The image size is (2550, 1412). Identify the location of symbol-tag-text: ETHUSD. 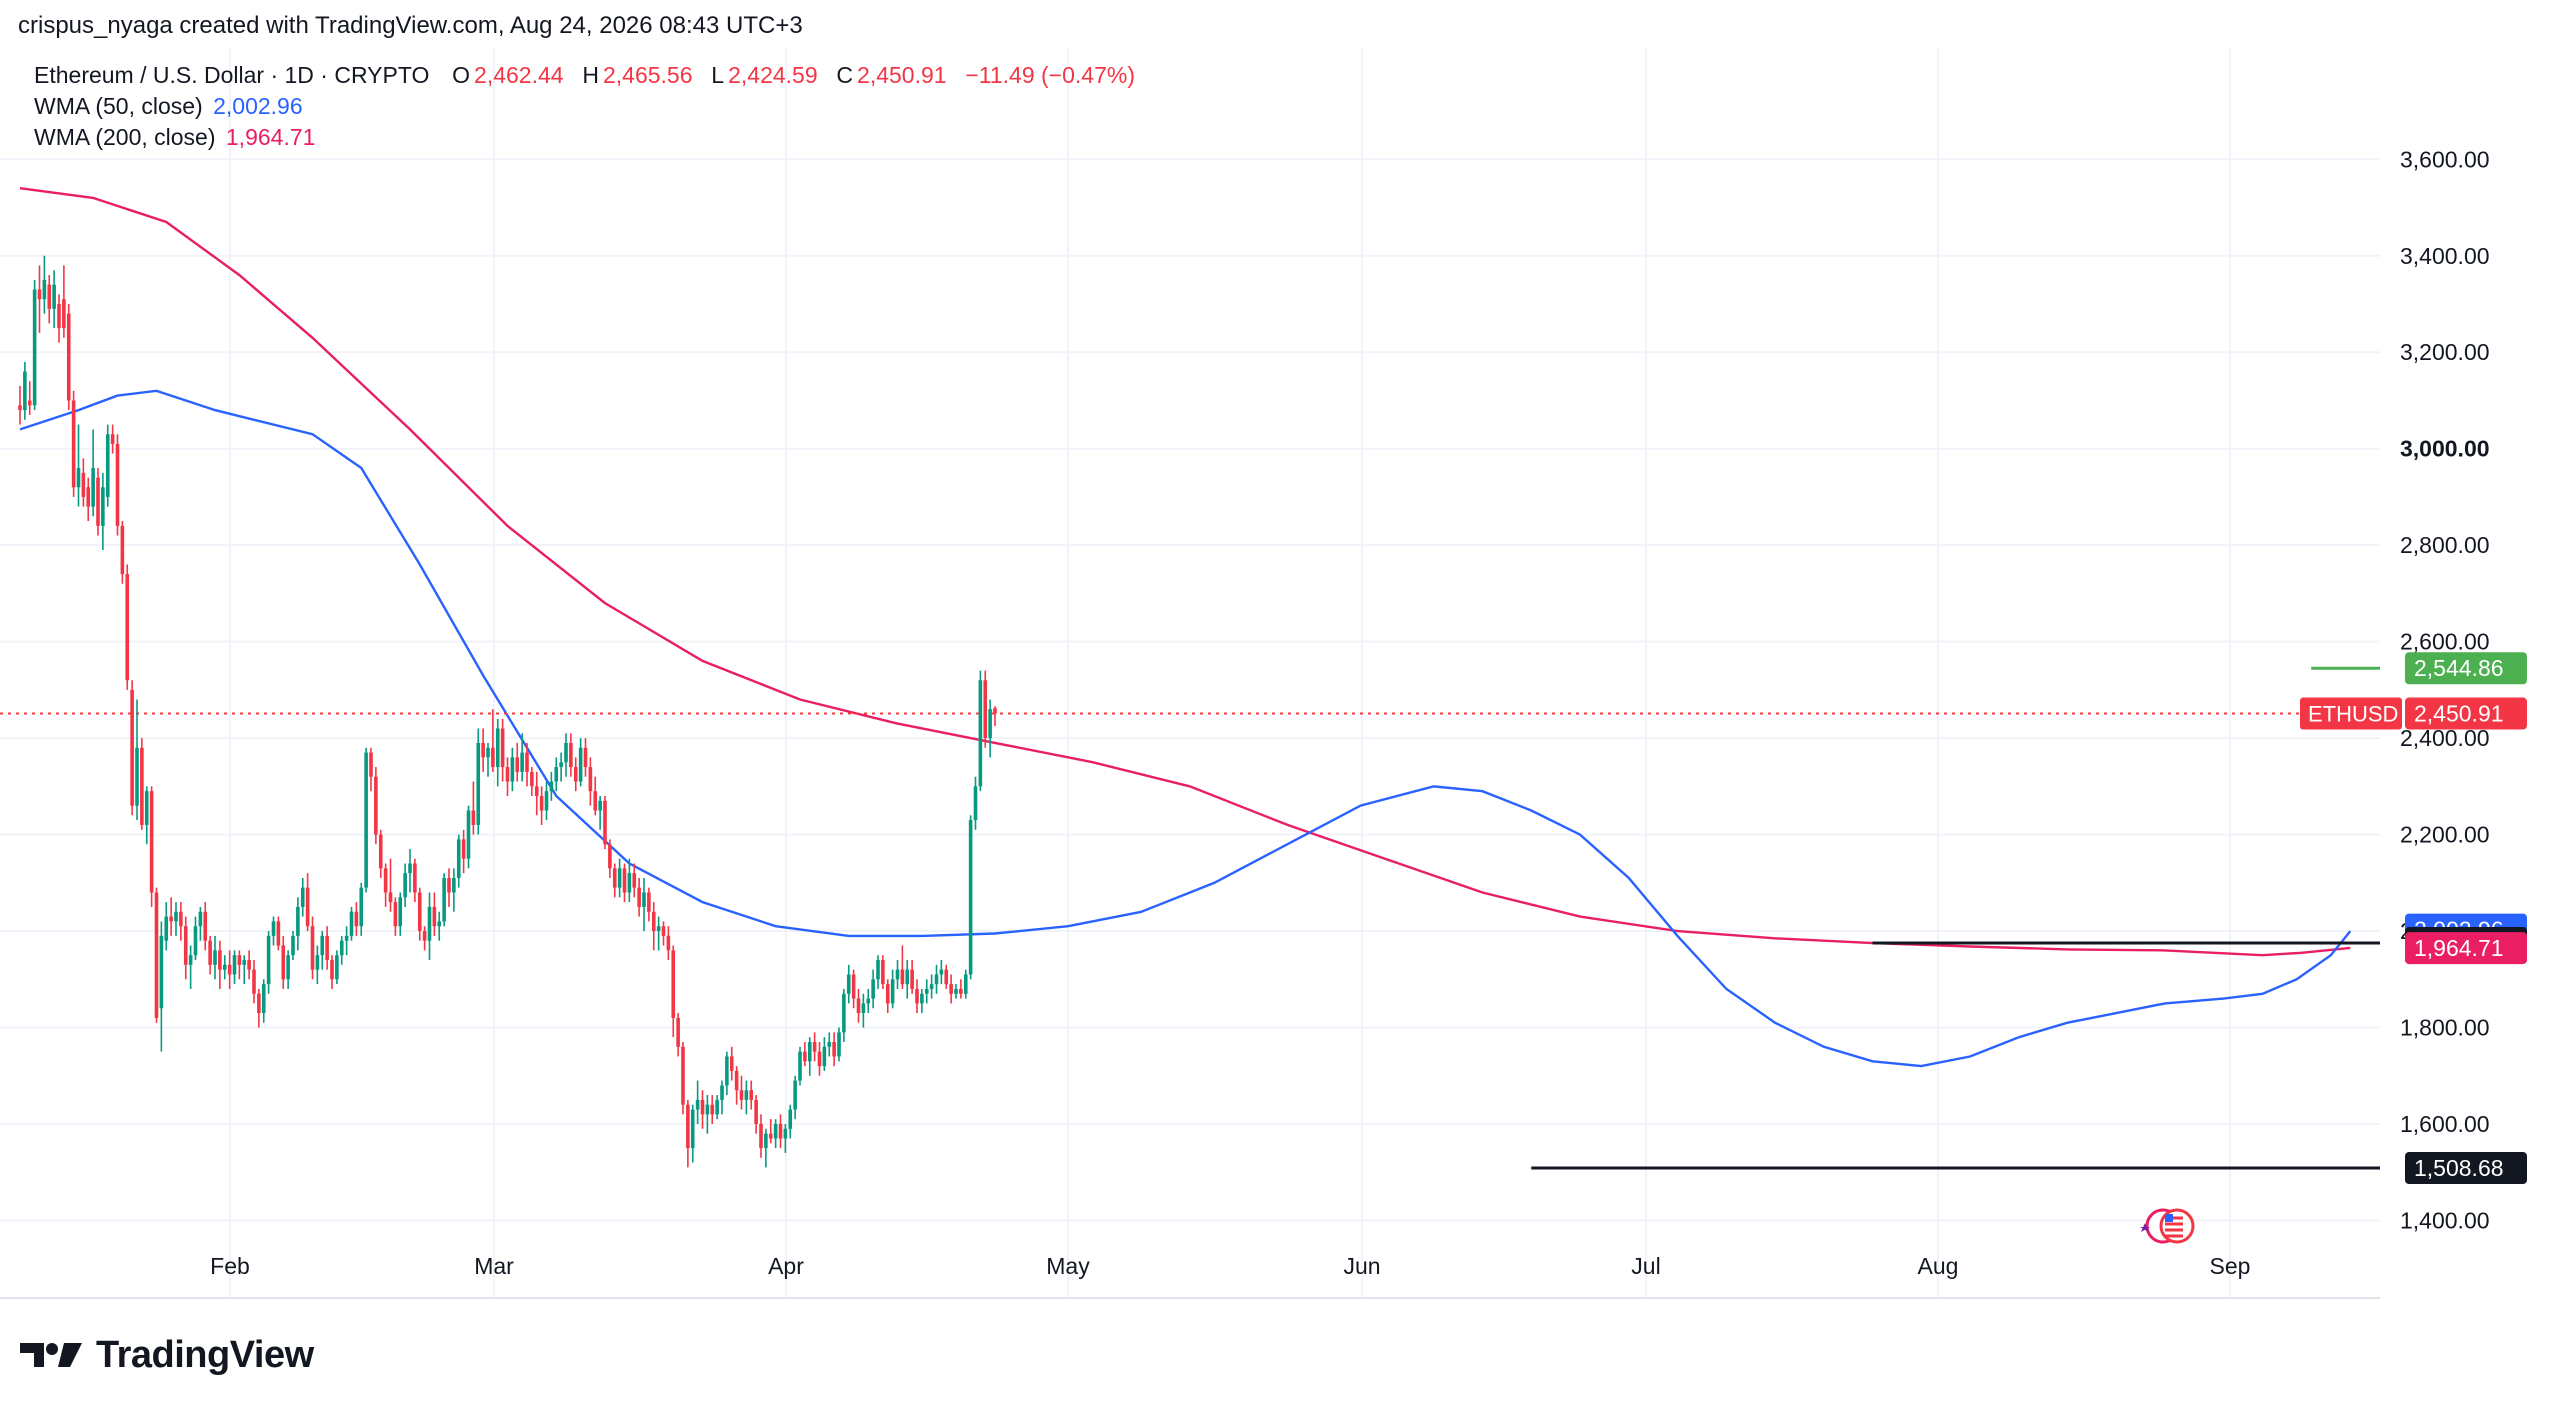
(2353, 714).